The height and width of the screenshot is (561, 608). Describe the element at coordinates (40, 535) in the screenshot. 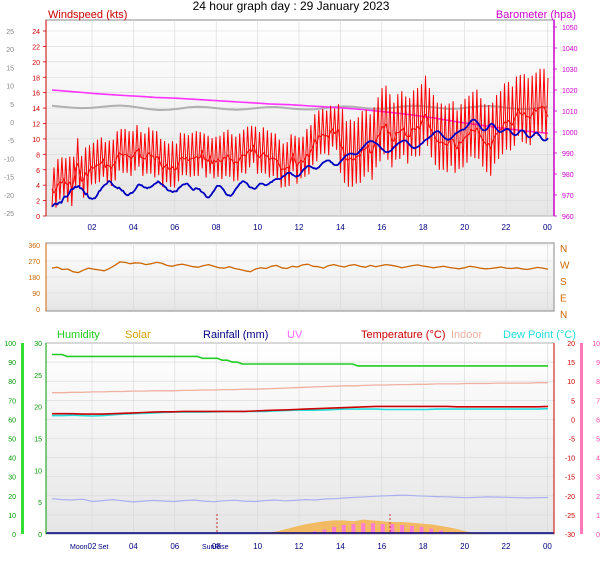

I see `green-inner-tick-label: 0` at that location.